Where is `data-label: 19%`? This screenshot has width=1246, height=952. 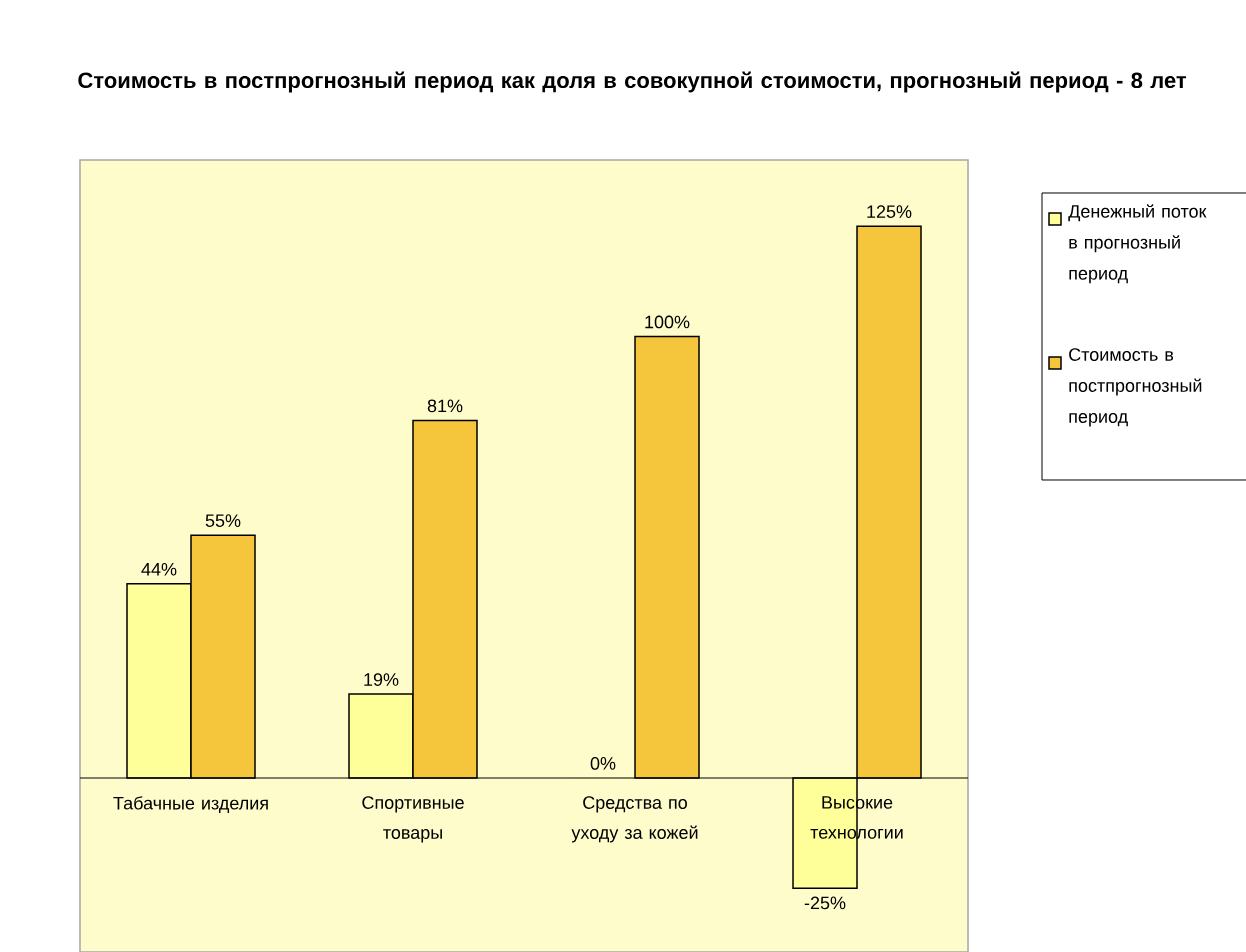
data-label: 19% is located at coordinates (381, 679).